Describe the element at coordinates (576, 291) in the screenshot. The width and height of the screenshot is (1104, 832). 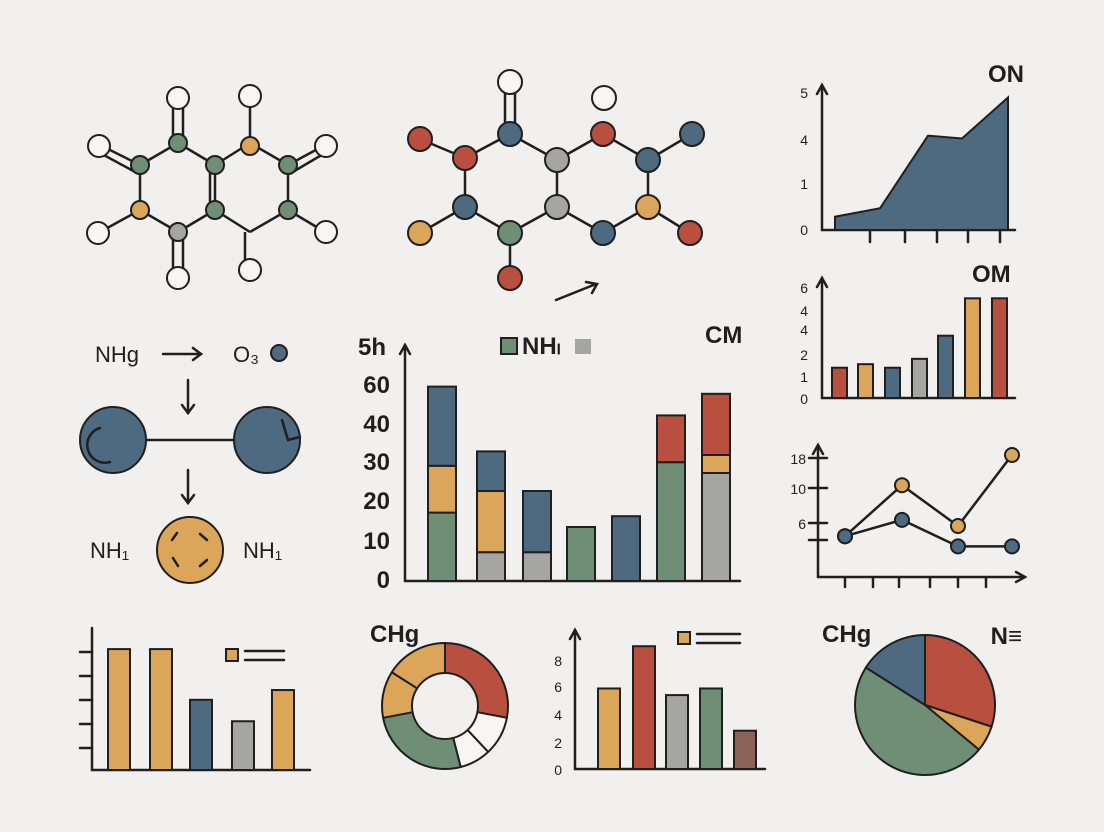
I see `arrow-up-right-icon` at that location.